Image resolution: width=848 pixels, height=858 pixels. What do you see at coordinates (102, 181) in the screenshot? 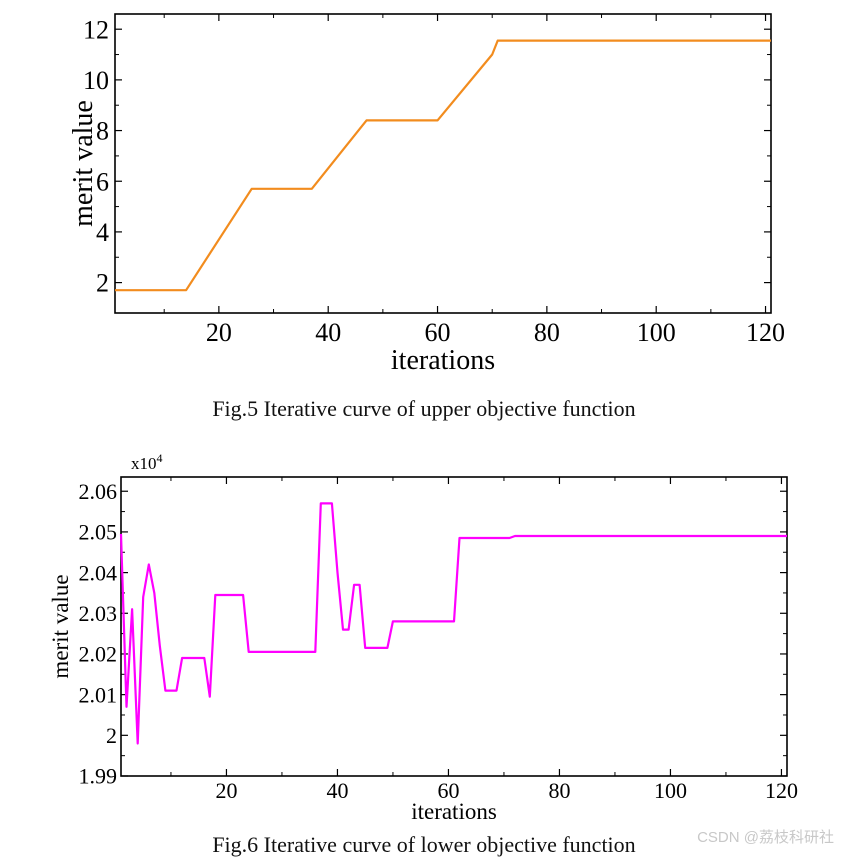
I see `chart1-ytick-label-2: 6` at bounding box center [102, 181].